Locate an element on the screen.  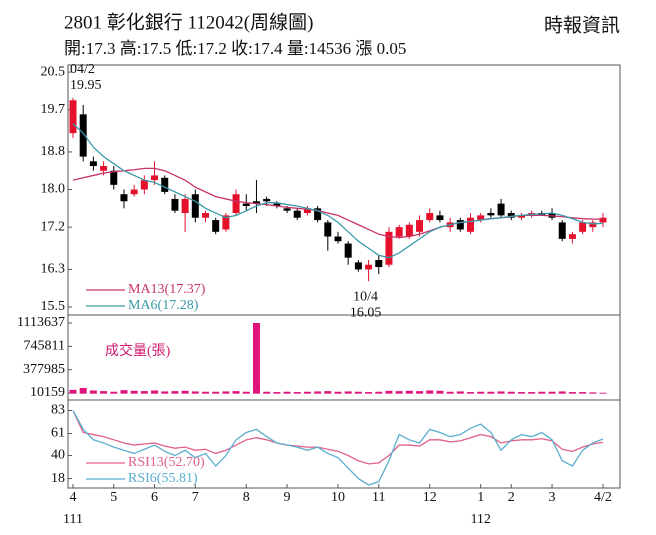
line-series is located at coordinates (338, 448).